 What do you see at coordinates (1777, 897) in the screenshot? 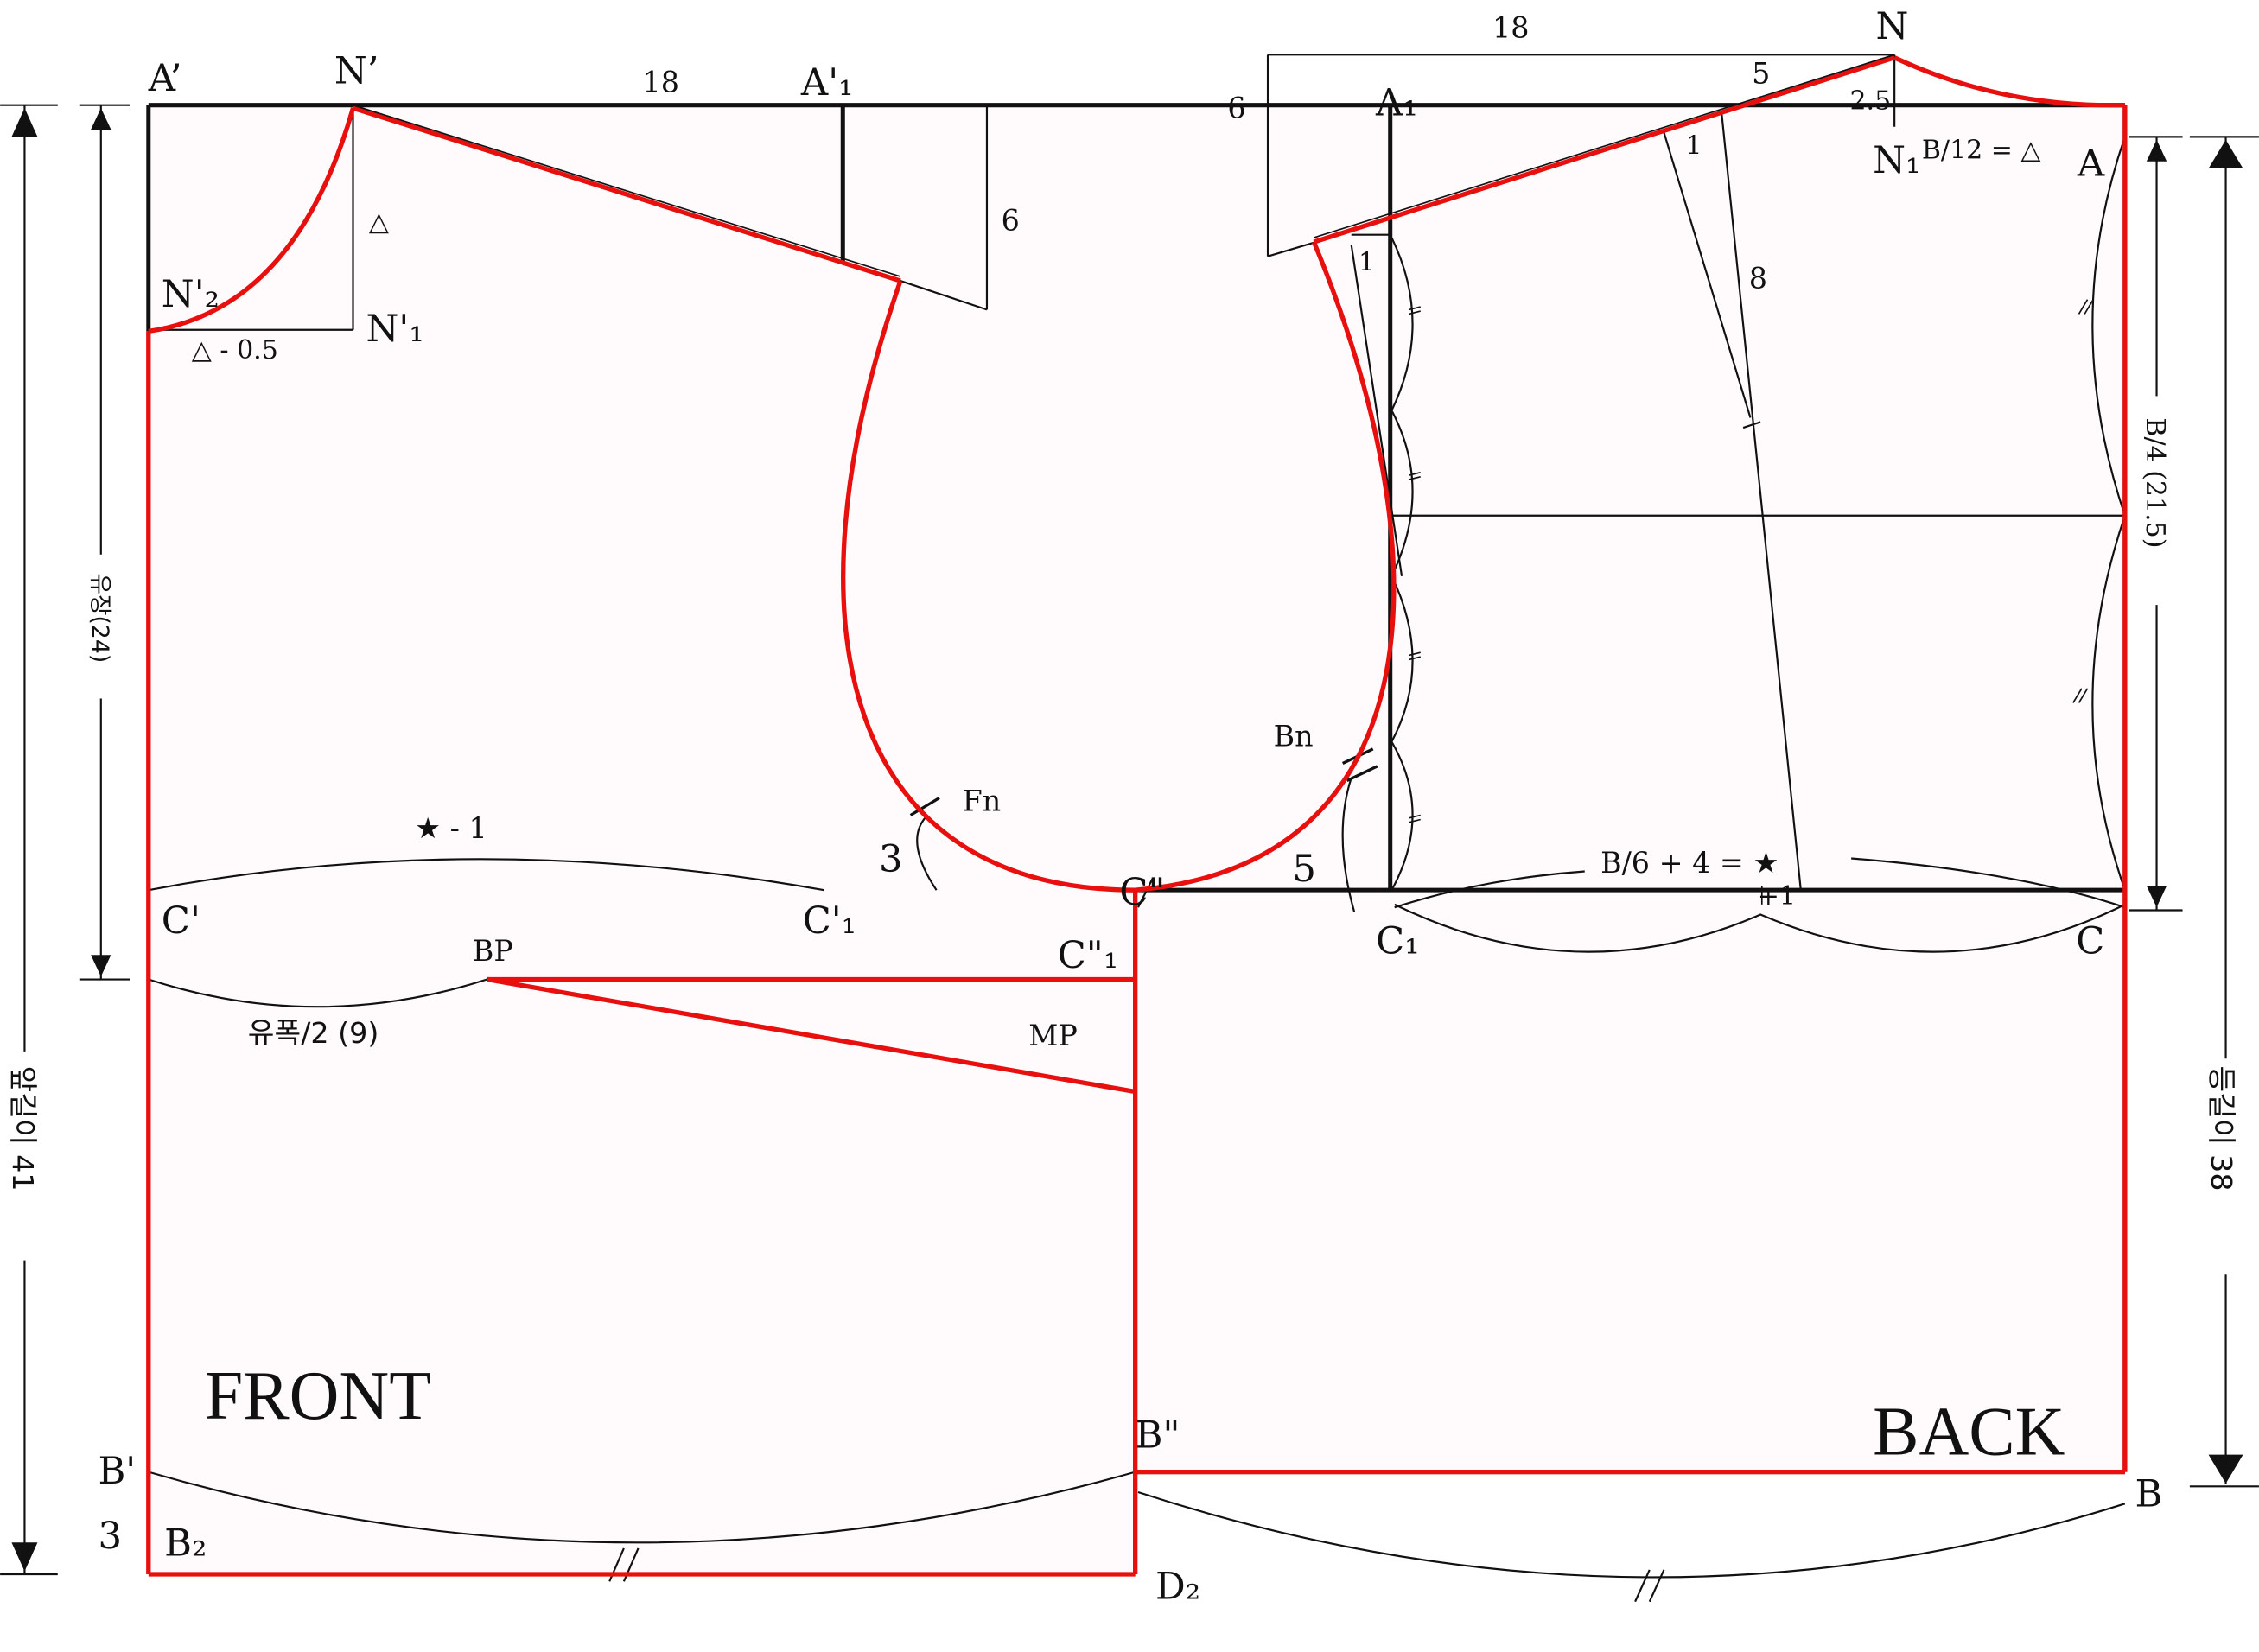
I see `label-plus-1: +1` at bounding box center [1777, 897].